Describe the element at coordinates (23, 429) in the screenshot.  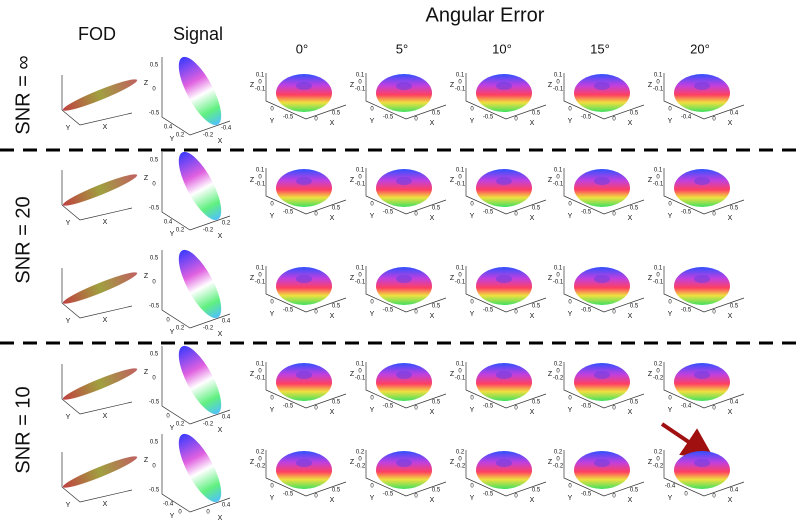
I see `snr-label: SNR = 10` at that location.